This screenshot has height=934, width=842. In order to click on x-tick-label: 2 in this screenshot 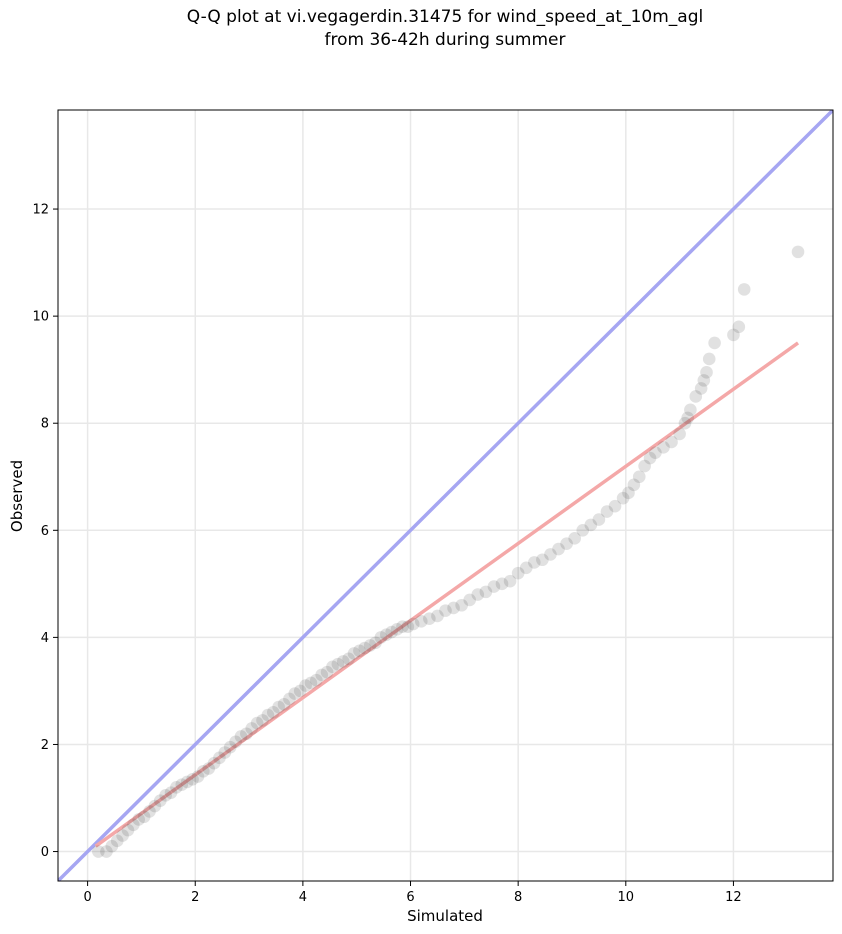, I will do `click(195, 897)`.